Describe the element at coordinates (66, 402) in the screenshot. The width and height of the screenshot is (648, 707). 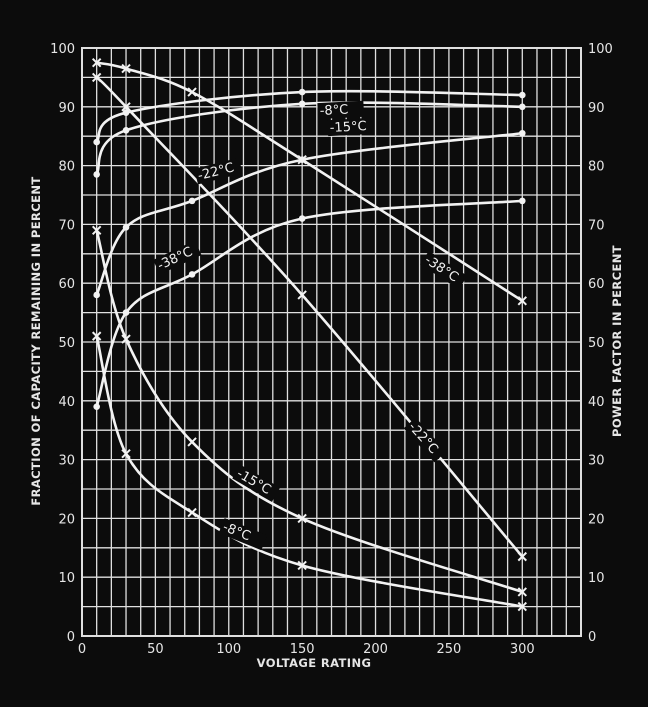
I see `left-y-tick-label: 40` at that location.